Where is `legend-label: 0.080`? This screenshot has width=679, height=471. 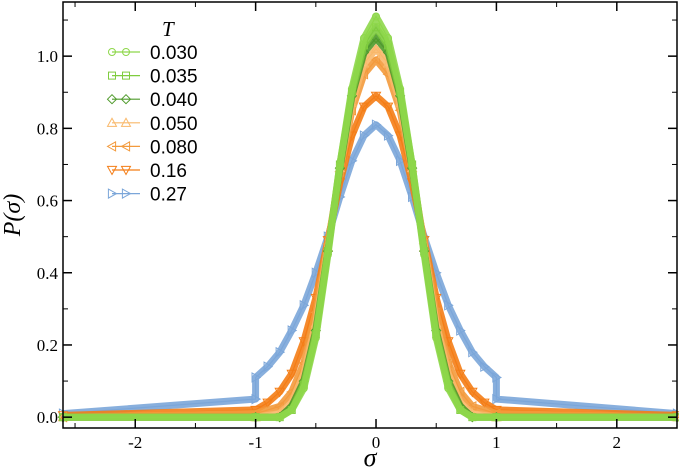 legend-label: 0.080 is located at coordinates (174, 147).